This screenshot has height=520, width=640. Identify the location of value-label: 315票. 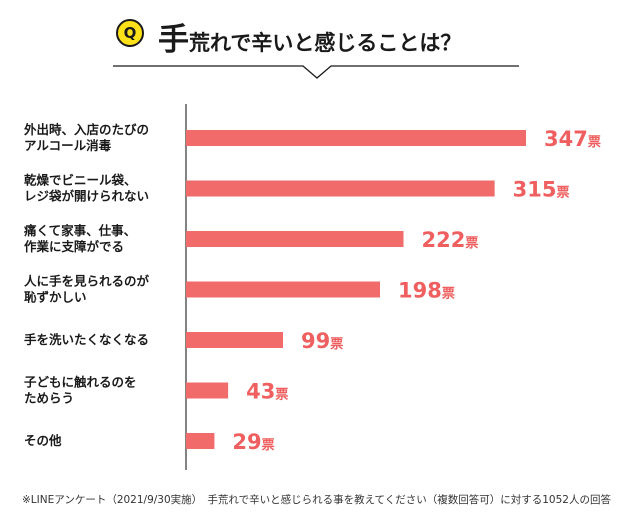
(541, 190).